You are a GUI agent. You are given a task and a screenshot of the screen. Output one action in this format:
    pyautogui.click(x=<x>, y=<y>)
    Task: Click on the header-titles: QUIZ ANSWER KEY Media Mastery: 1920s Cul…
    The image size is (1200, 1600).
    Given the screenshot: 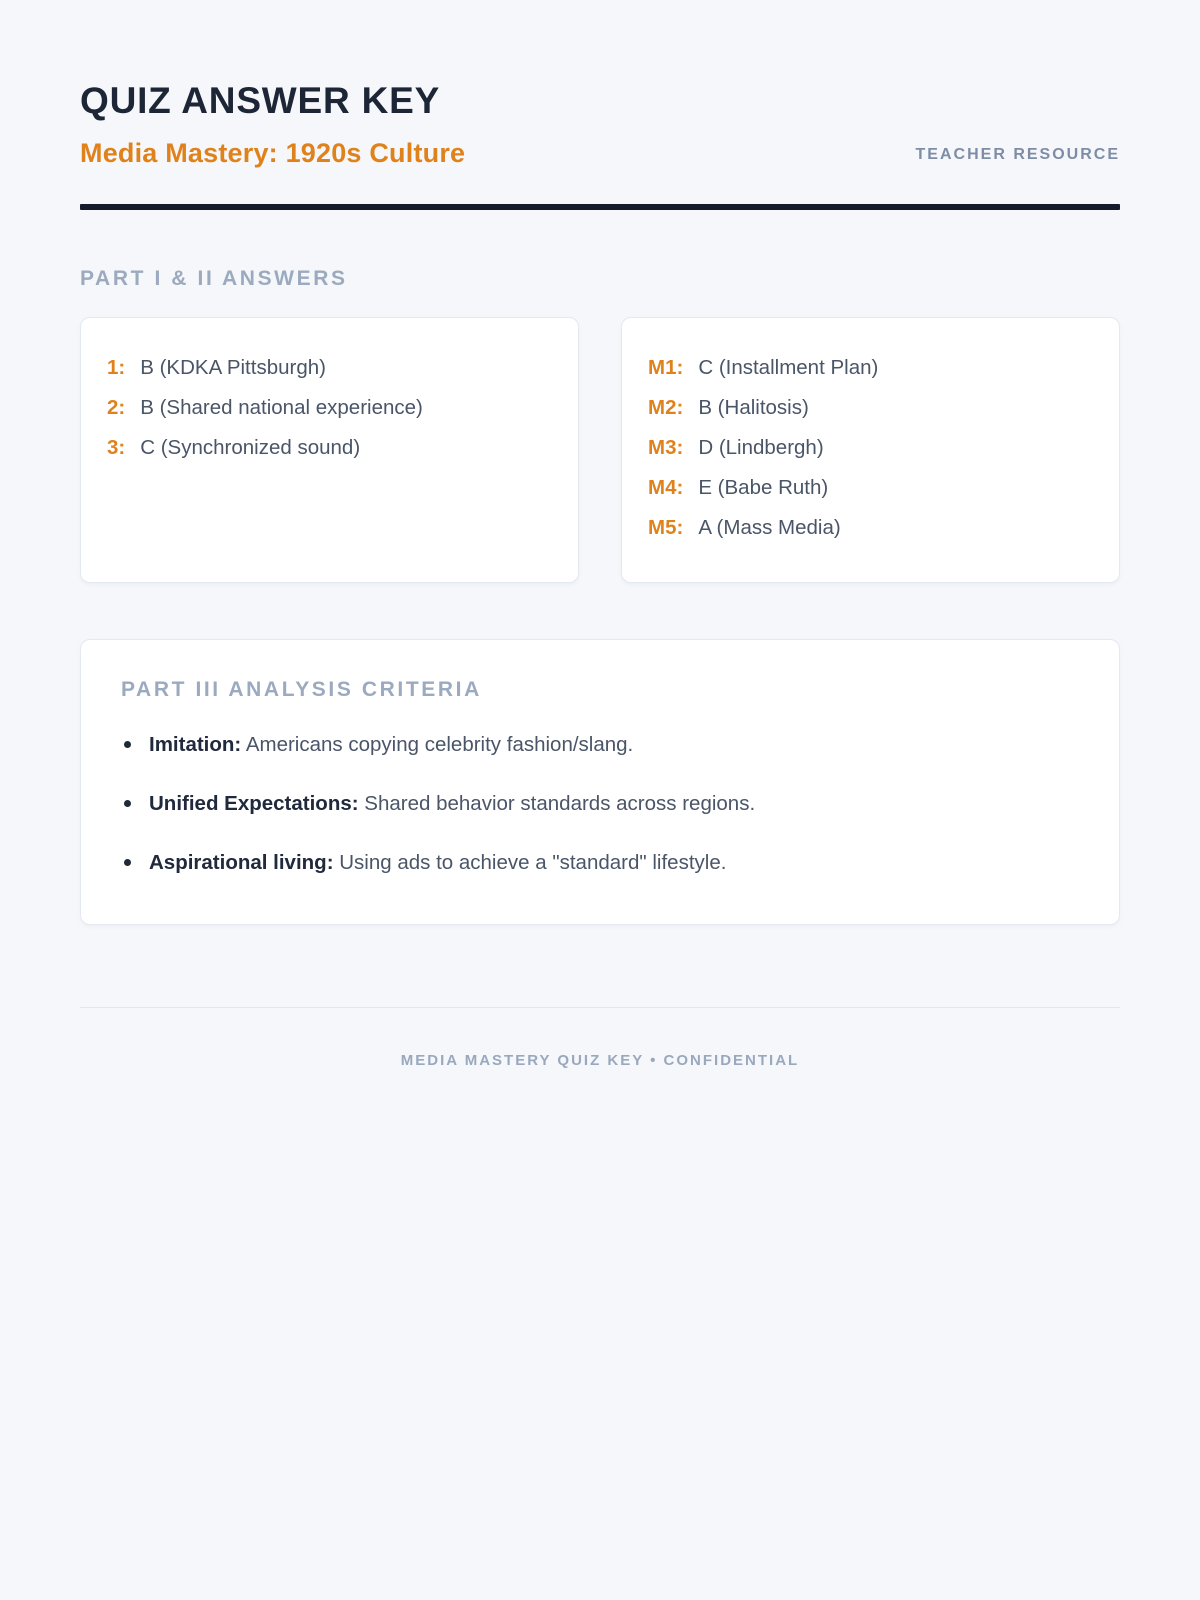 What is the action you would take?
    pyautogui.click(x=273, y=124)
    